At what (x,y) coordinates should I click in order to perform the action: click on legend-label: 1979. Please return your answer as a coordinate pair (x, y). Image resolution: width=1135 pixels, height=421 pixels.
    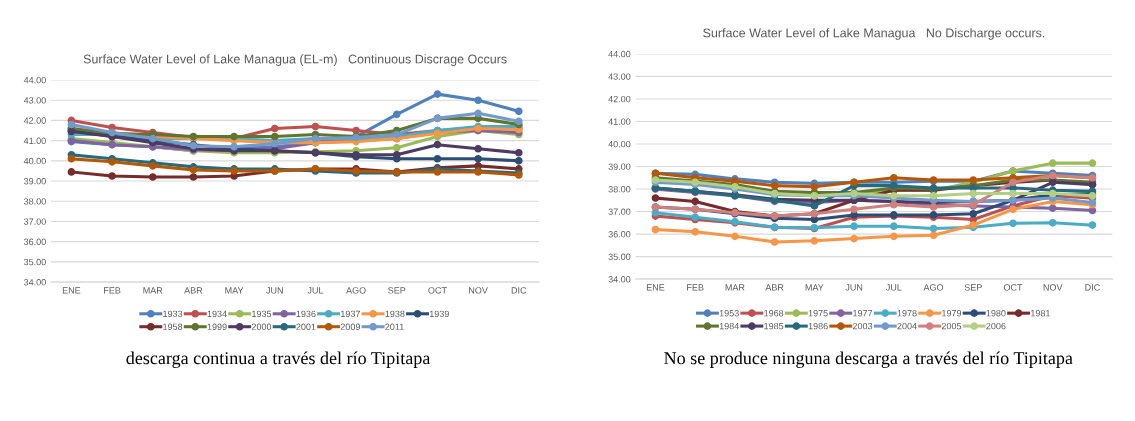
    Looking at the image, I should click on (952, 313).